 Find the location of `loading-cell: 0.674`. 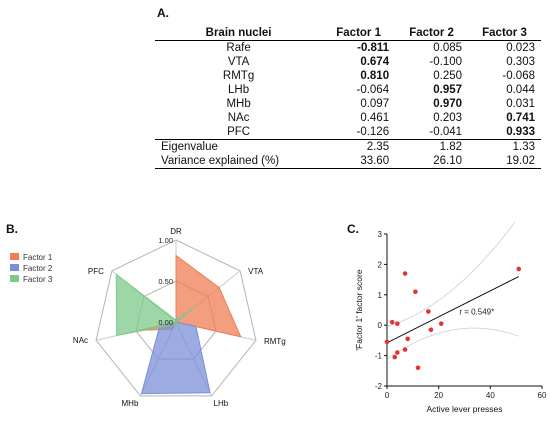

loading-cell: 0.674 is located at coordinates (375, 62).